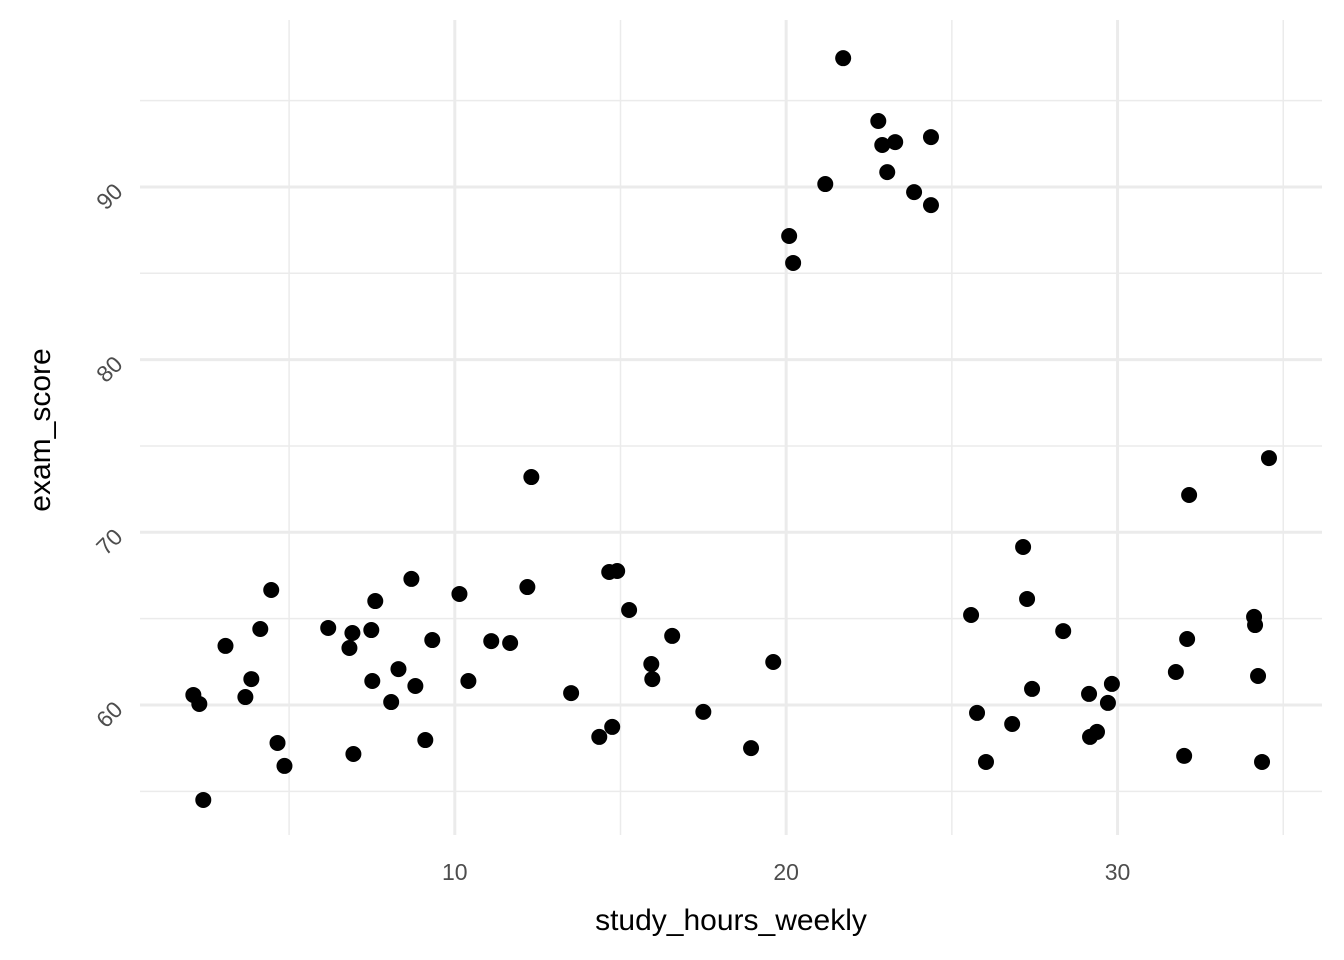 The image size is (1344, 960). Describe the element at coordinates (455, 872) in the screenshot. I see `x-tick-label: 10` at that location.